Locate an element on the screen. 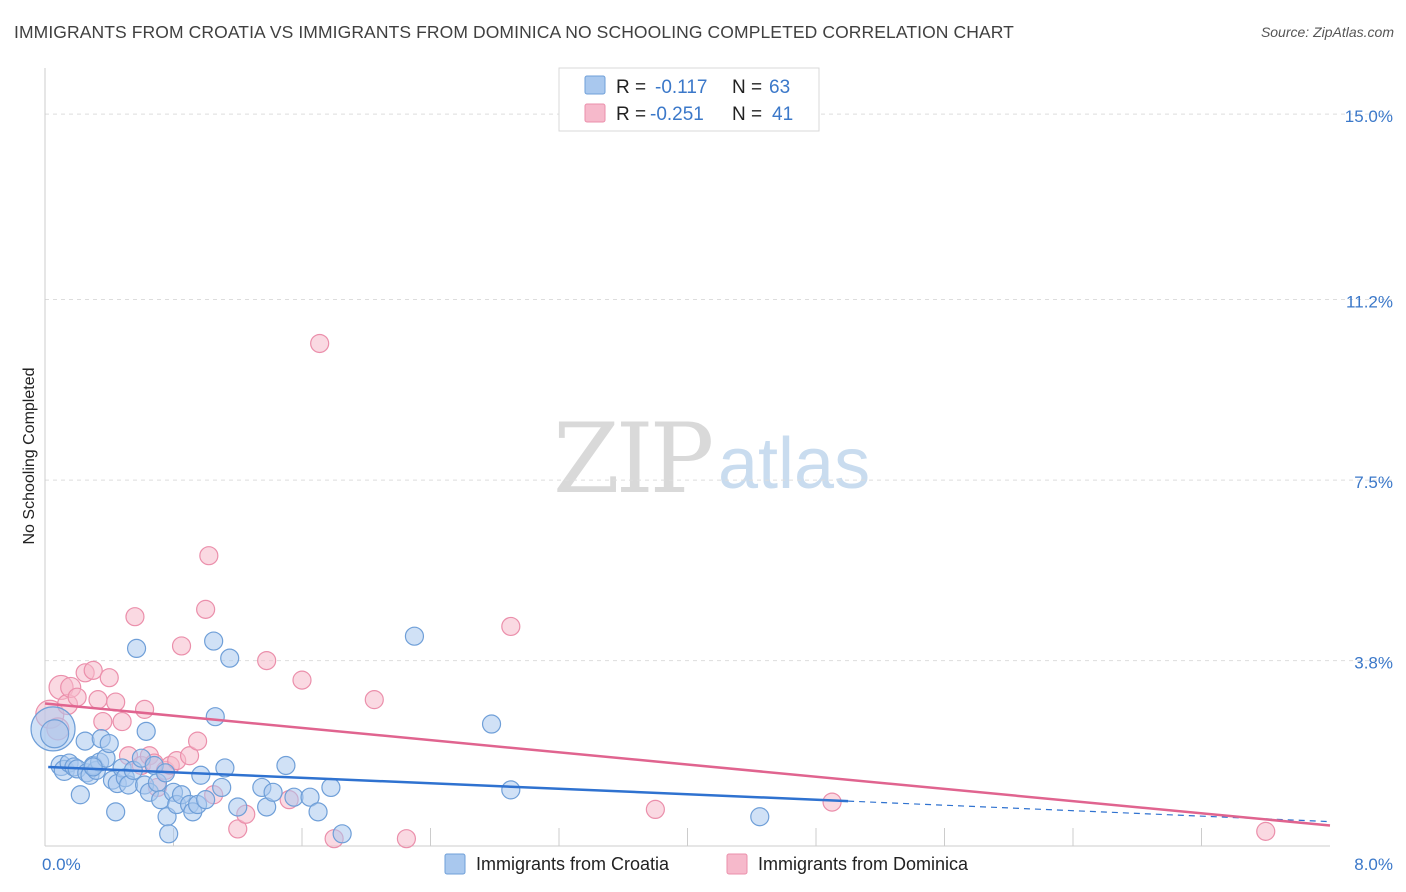  y-tick-labels: 3.8% 7.5% 11.2% 15.0% is located at coordinates (1369, 389).